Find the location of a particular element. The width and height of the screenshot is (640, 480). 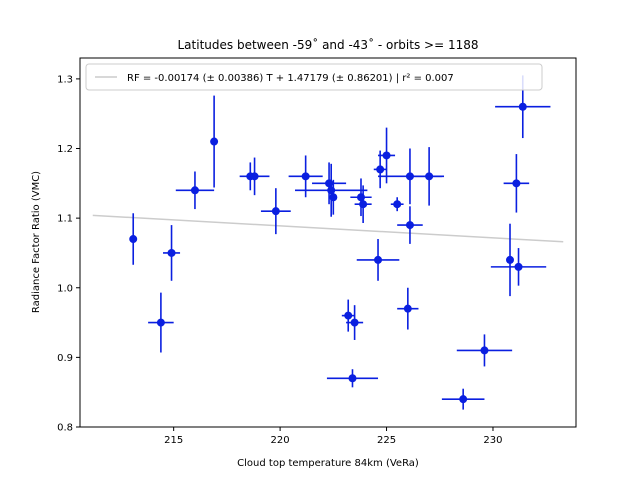

y-tick-label: 1.1 is located at coordinates (65, 219).